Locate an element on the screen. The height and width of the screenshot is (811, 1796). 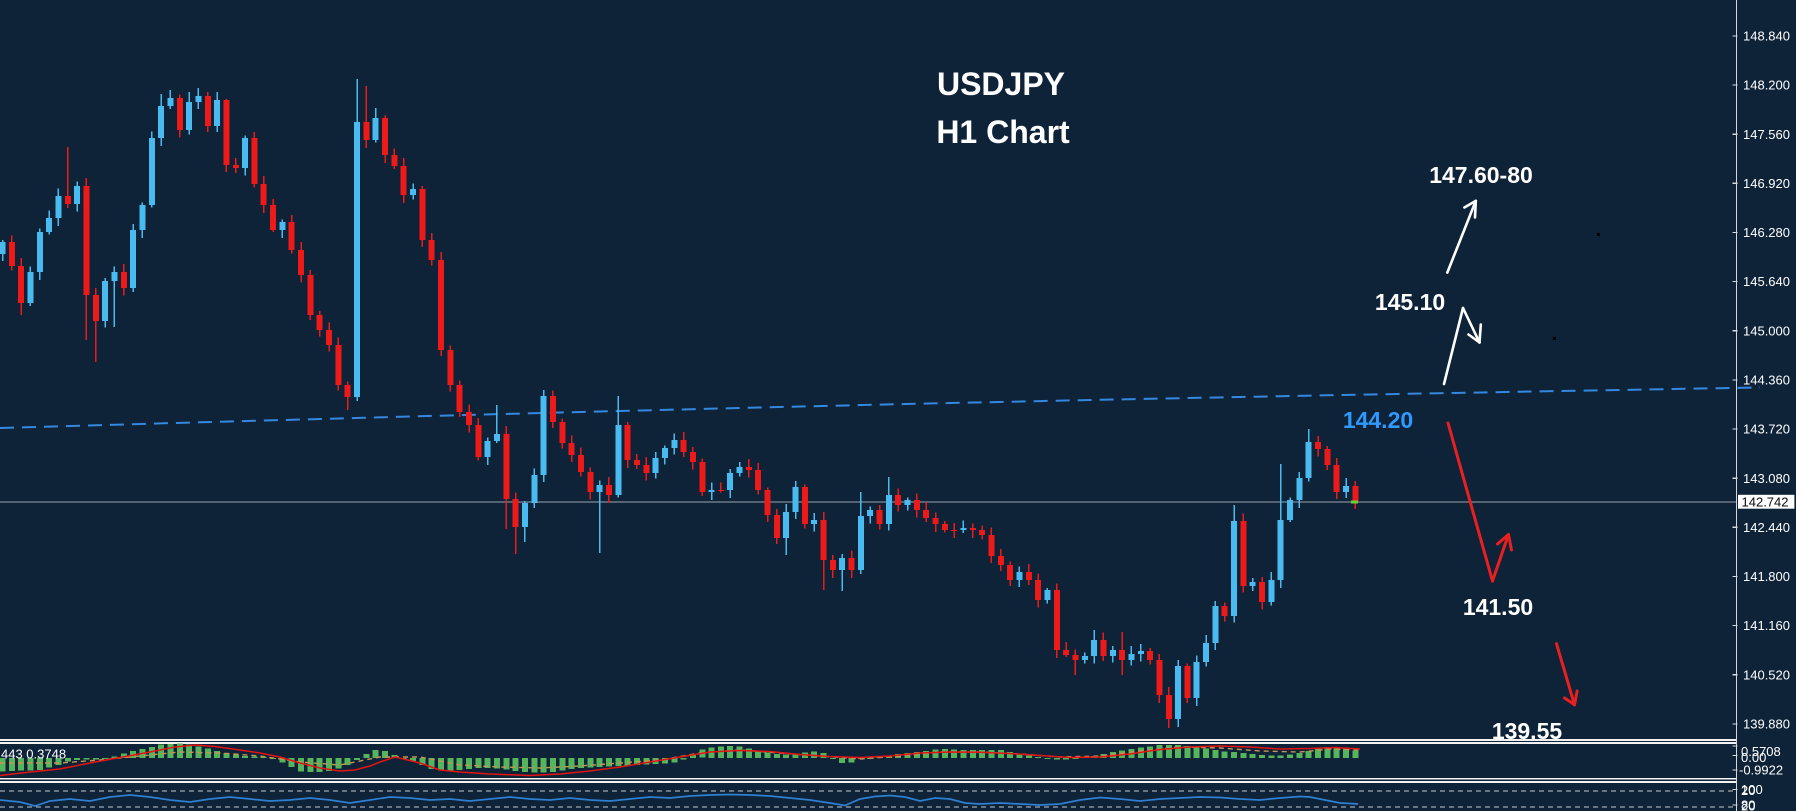
svg-text: 141.50 is located at coordinates (1498, 607).